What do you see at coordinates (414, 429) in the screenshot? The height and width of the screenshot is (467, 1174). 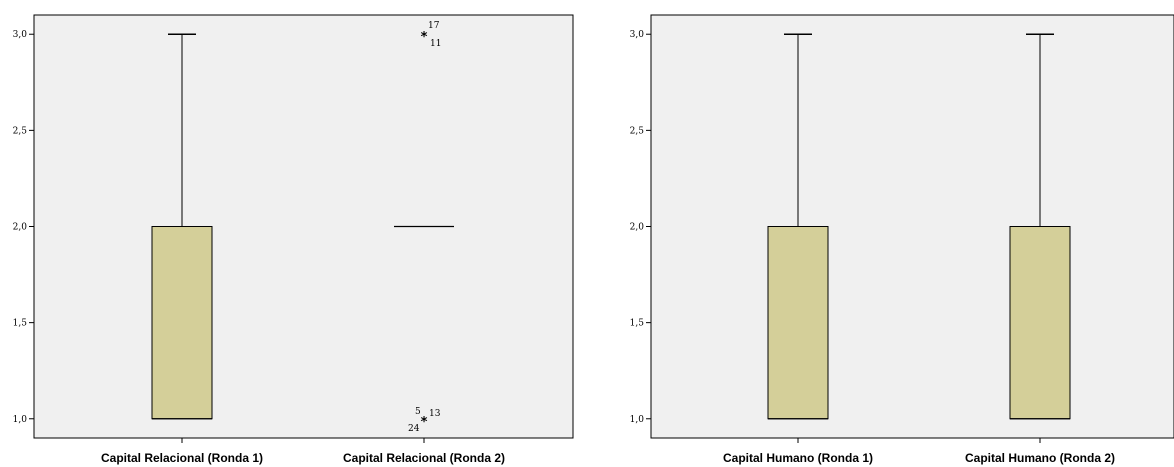 I see `outlier-id-label: 24` at bounding box center [414, 429].